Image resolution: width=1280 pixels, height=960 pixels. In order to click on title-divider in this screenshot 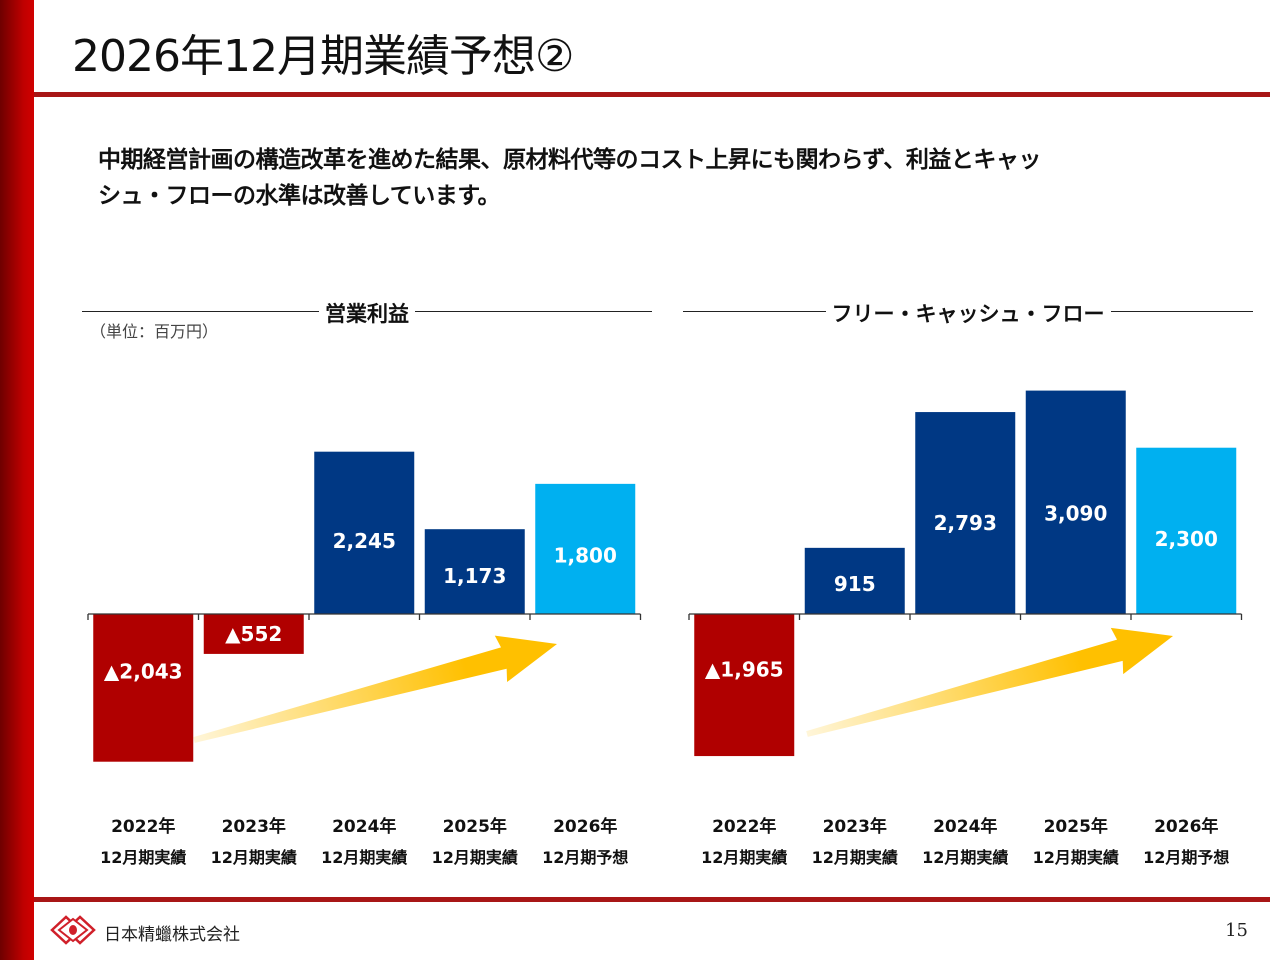, I will do `click(652, 94)`.